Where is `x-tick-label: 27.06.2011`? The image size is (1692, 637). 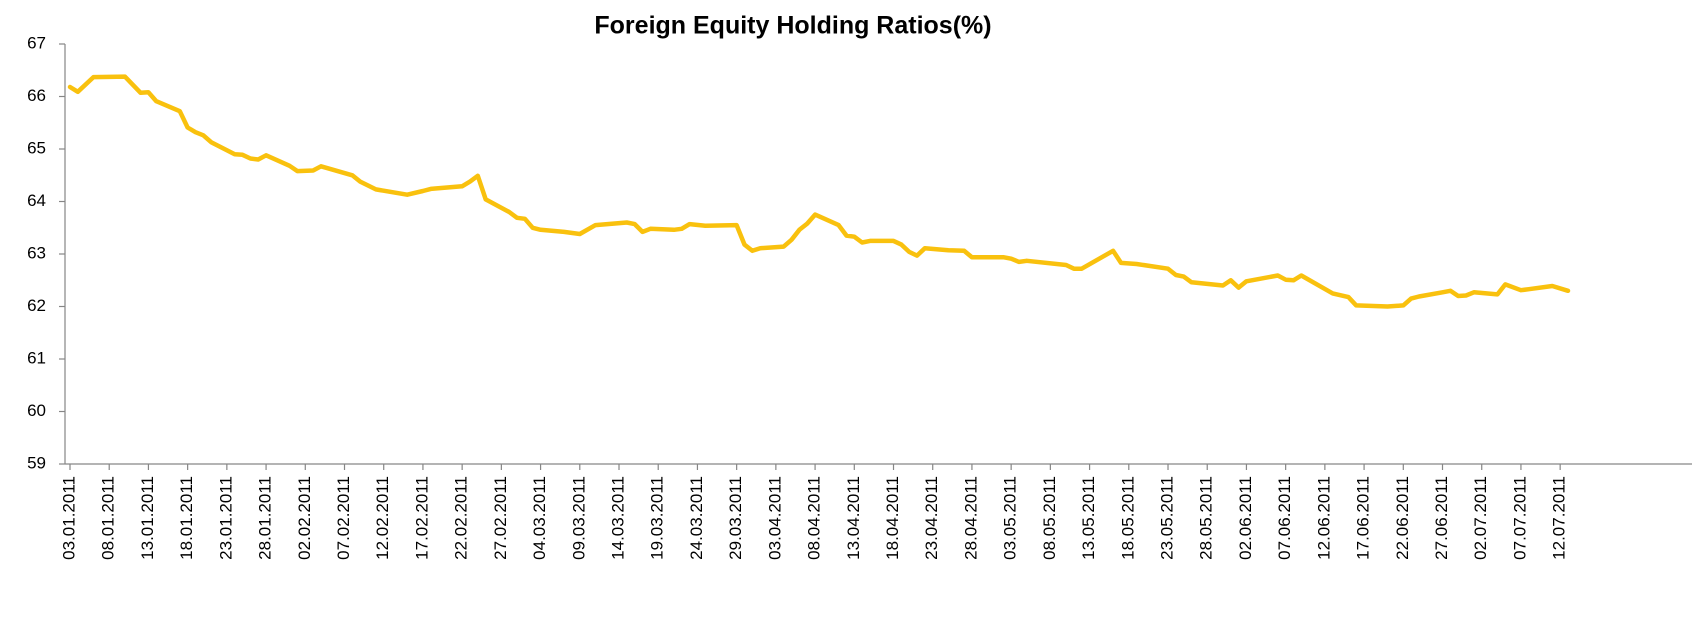 x-tick-label: 27.06.2011 is located at coordinates (1441, 518).